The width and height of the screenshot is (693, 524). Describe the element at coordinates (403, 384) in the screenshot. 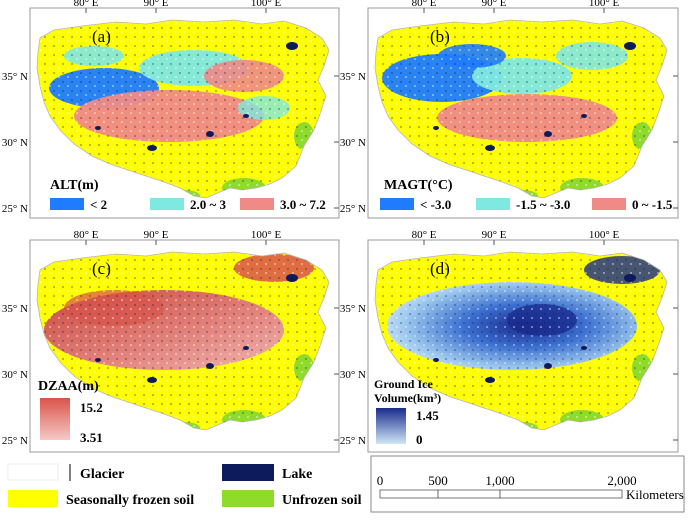

I see `legend-title: Ground Ice` at that location.